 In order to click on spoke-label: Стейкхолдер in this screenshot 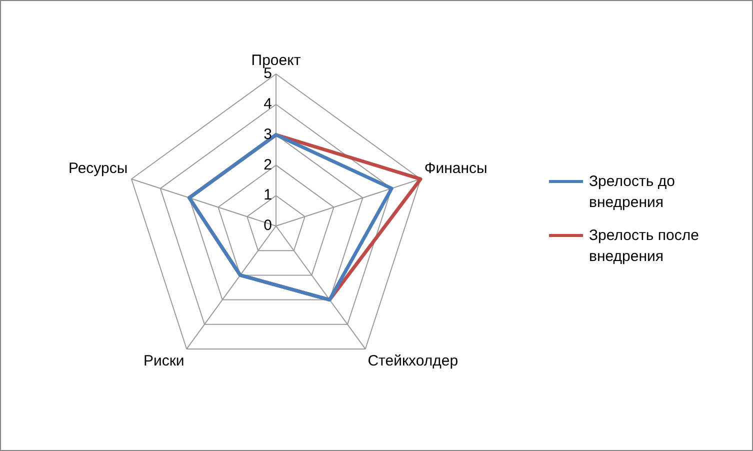, I will do `click(413, 361)`.